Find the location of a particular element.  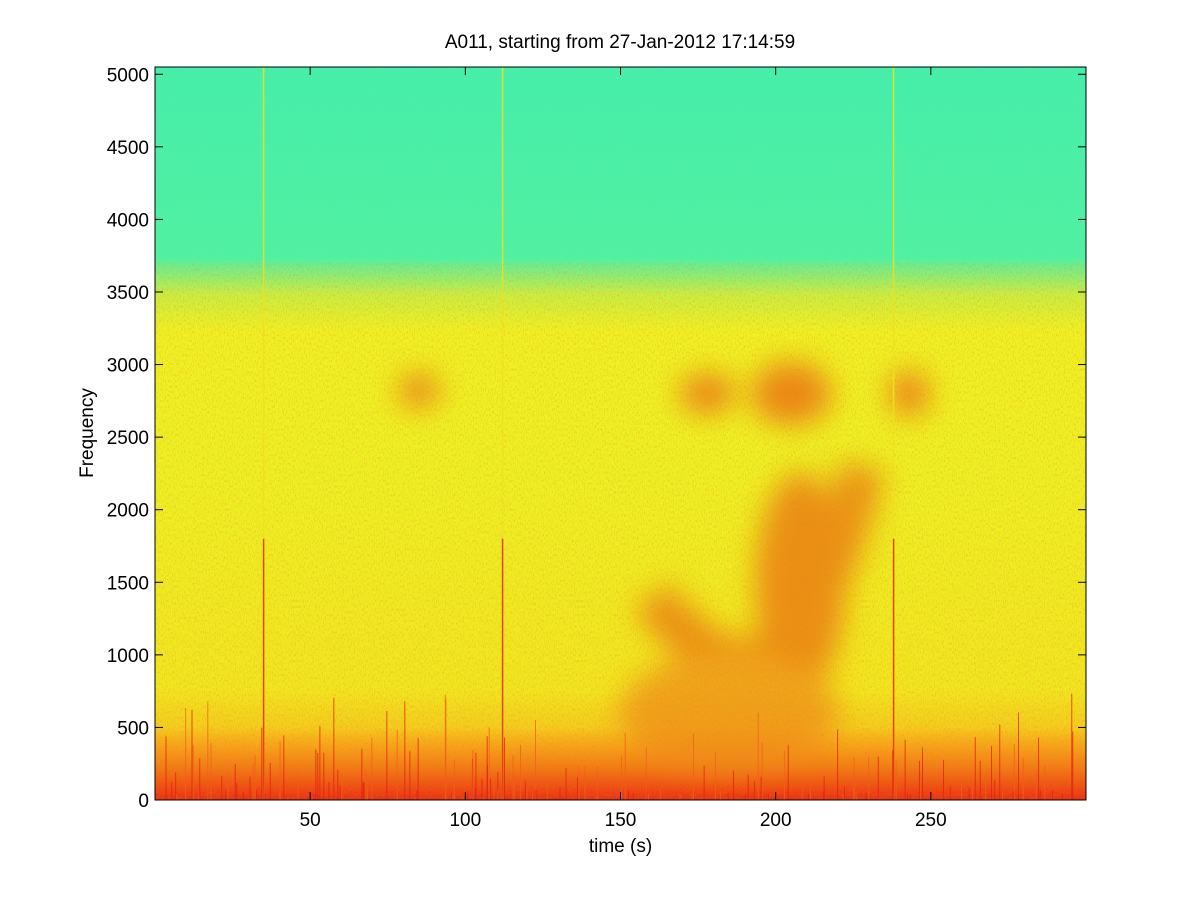

chart-title: A011, starting from 27-Jan-2012 17:14:59 is located at coordinates (620, 42).